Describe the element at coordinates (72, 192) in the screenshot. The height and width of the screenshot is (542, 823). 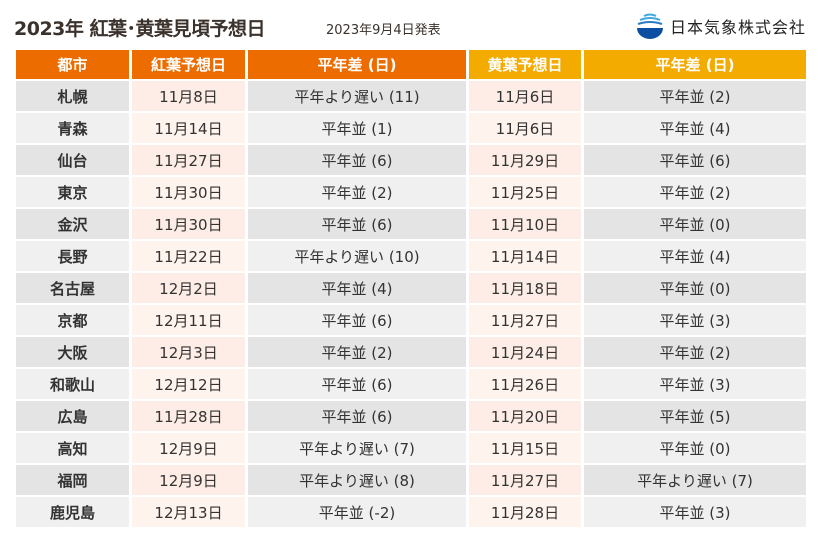
I see `cell-city: 東京` at that location.